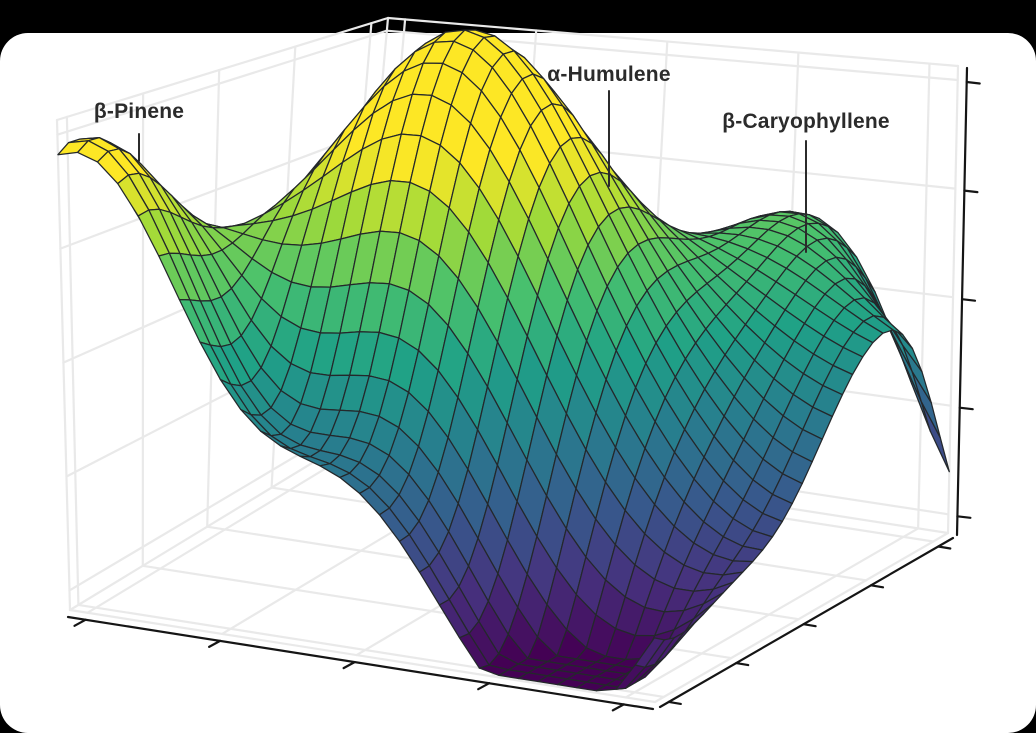 The image size is (1036, 733). What do you see at coordinates (139, 111) in the screenshot?
I see `peak-label-pinene: β-Pinene` at bounding box center [139, 111].